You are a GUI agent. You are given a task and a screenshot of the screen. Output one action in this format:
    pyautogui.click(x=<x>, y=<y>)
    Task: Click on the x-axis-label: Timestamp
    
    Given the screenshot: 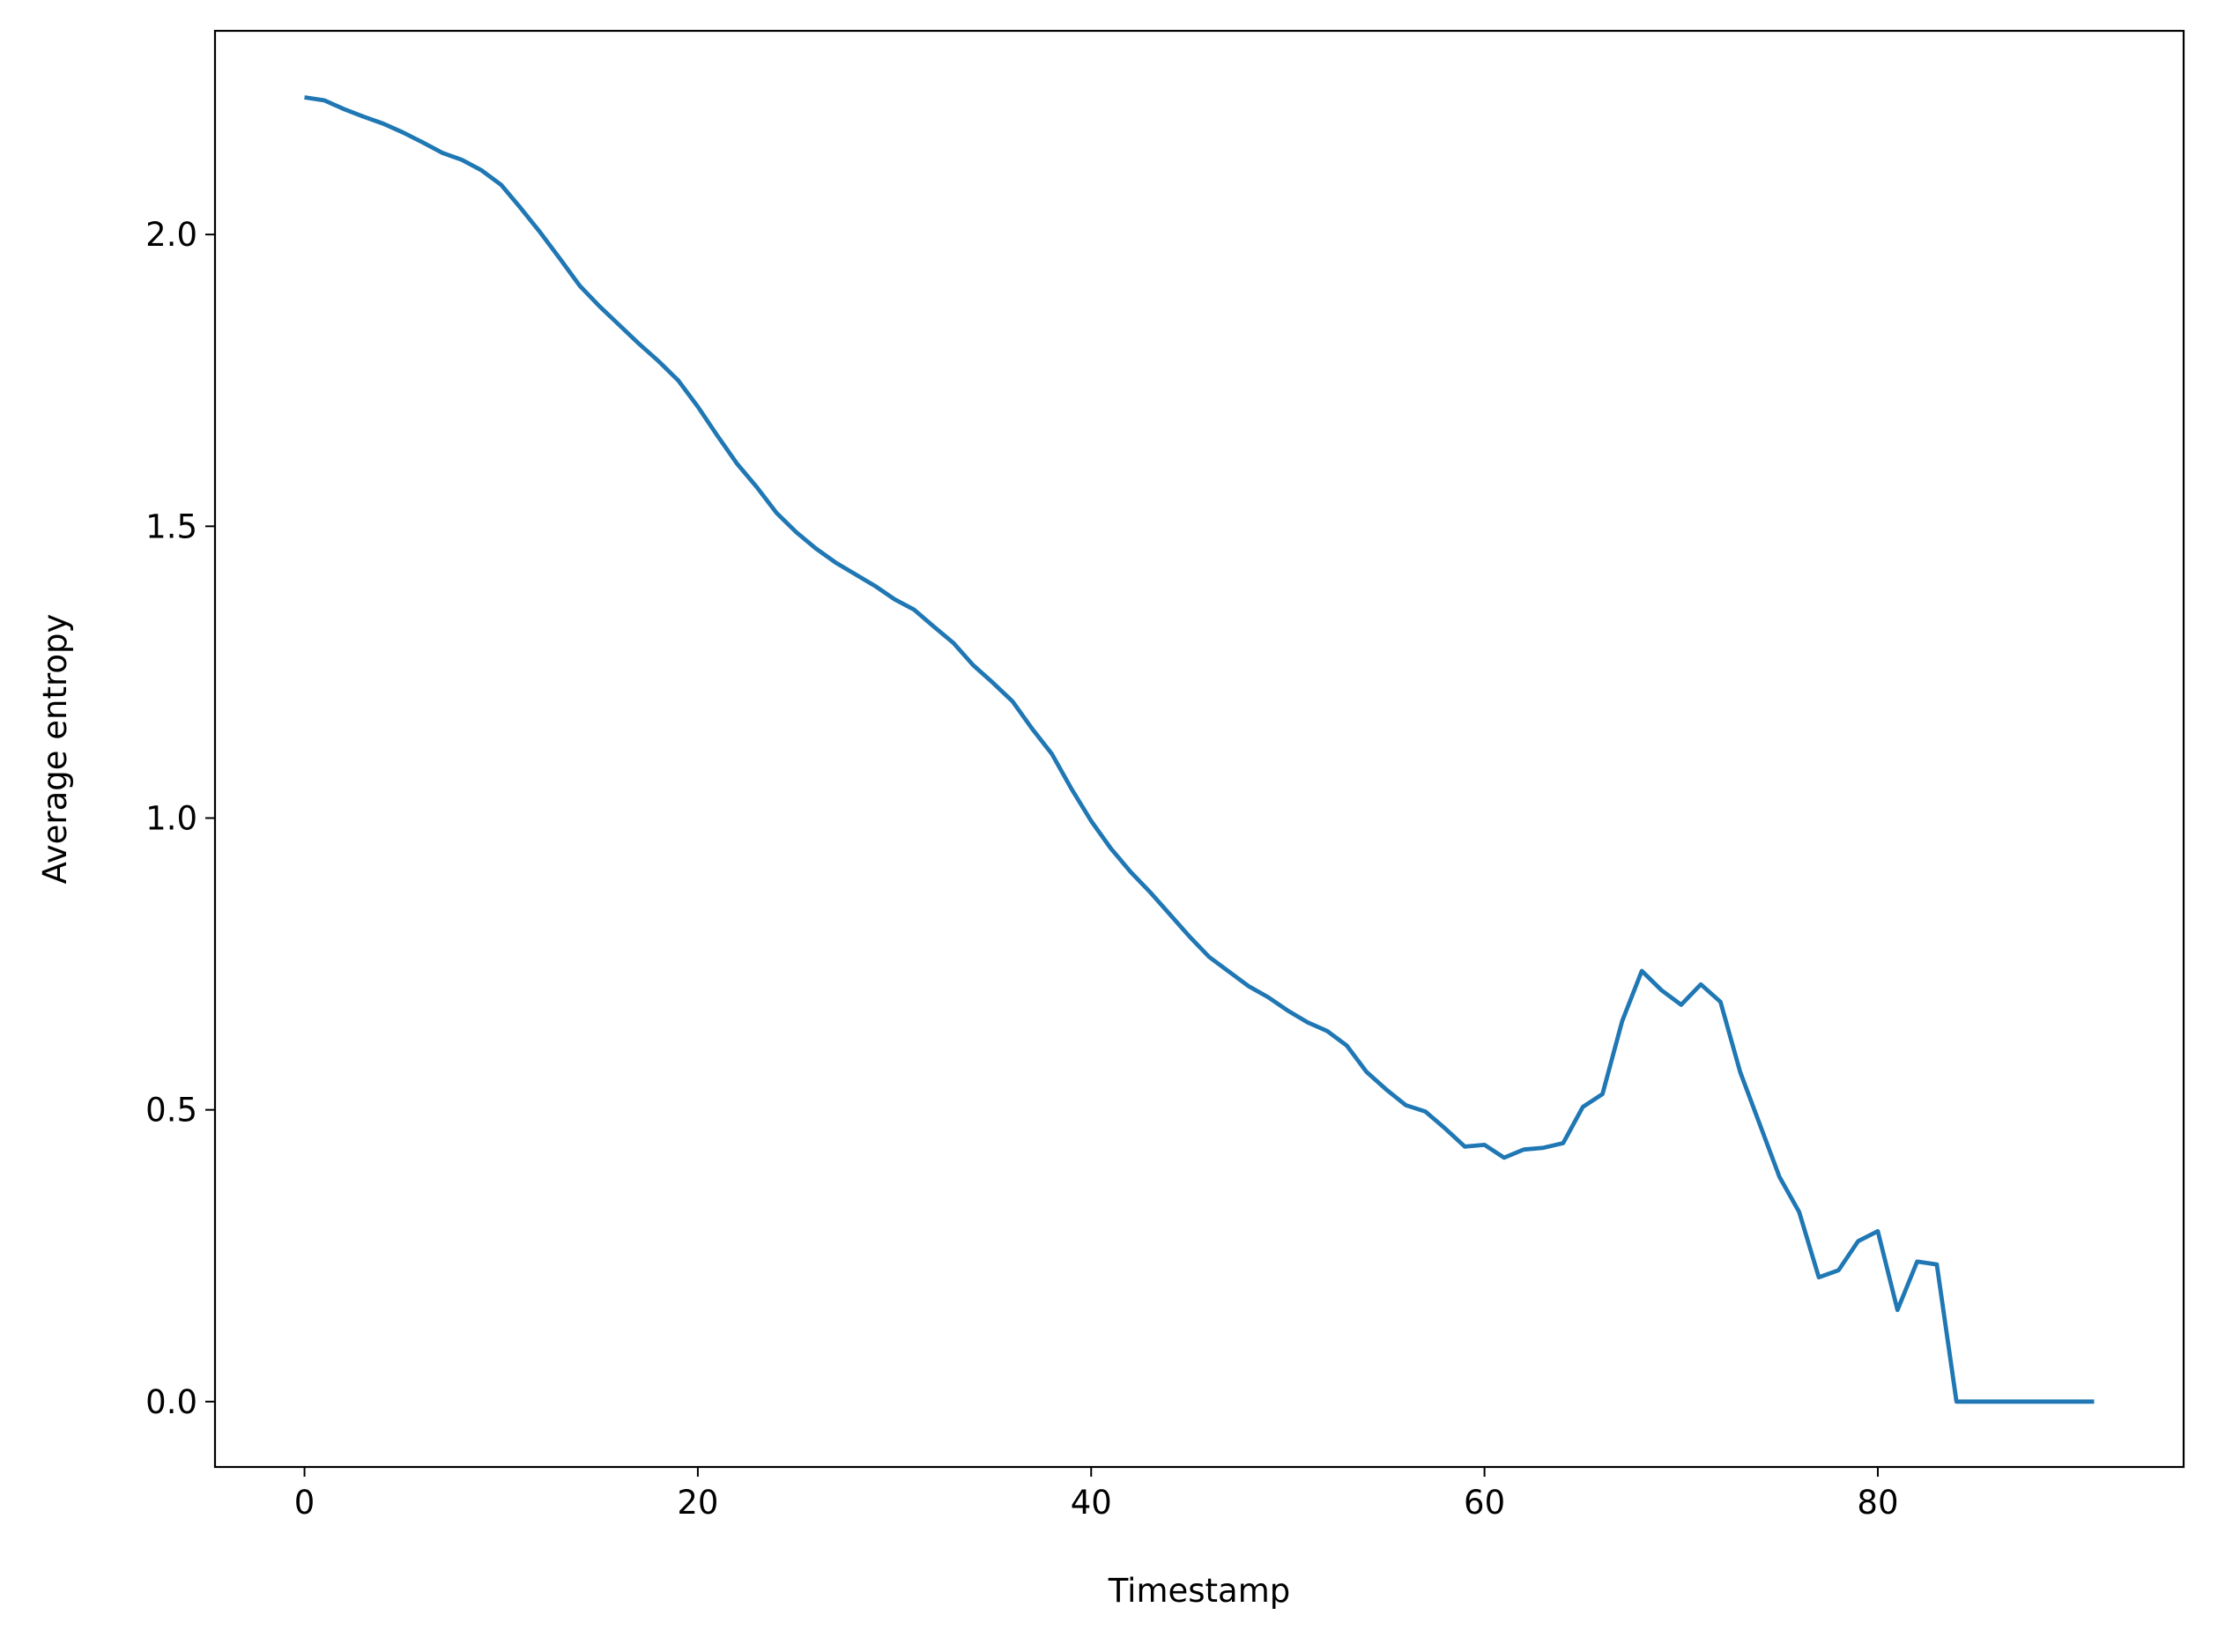 What is the action you would take?
    pyautogui.click(x=1199, y=1591)
    